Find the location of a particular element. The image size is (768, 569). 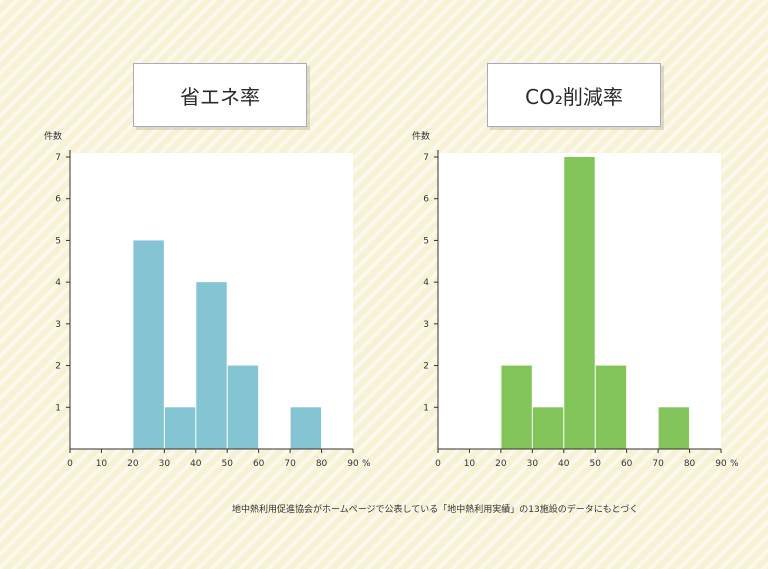

y-tick-label-energy-3: 3 is located at coordinates (58, 325).